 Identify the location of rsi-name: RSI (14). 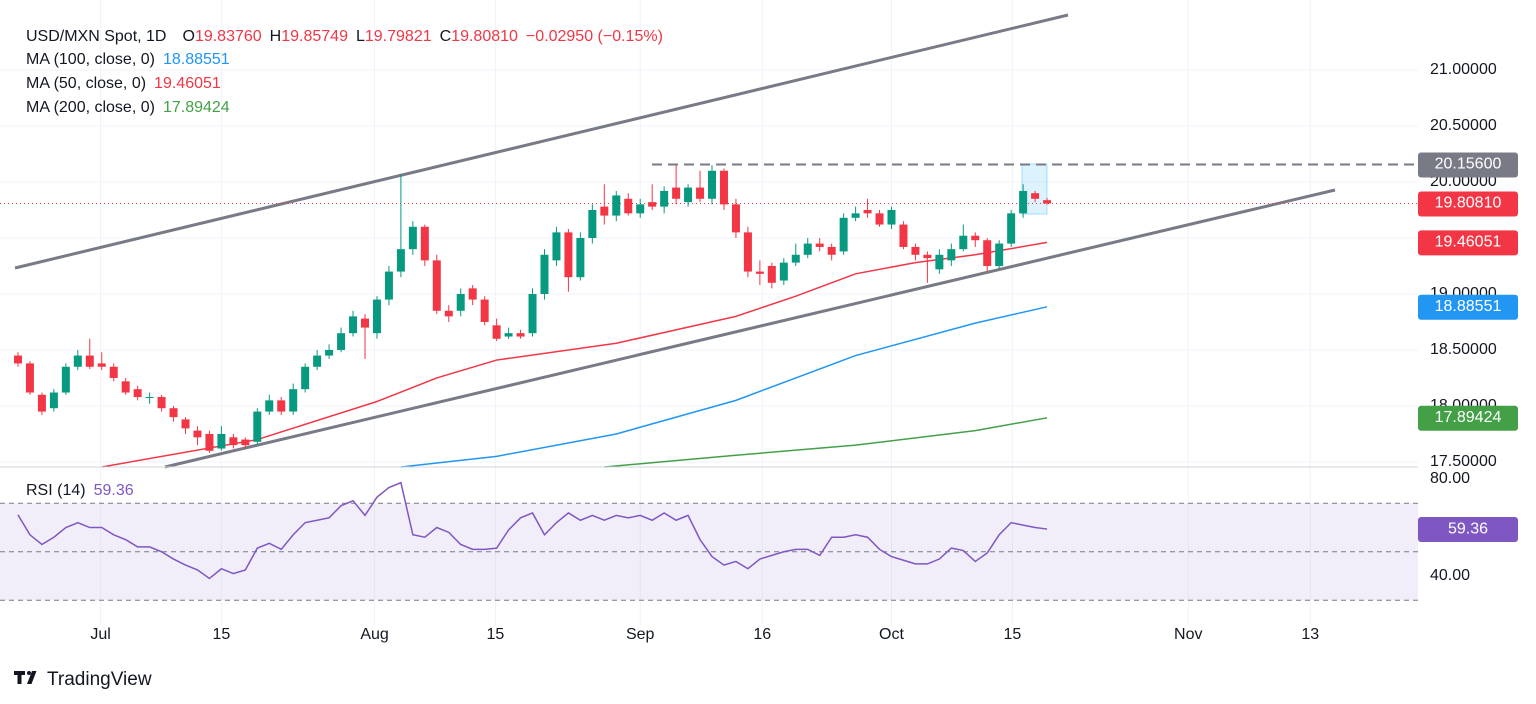
(56, 490).